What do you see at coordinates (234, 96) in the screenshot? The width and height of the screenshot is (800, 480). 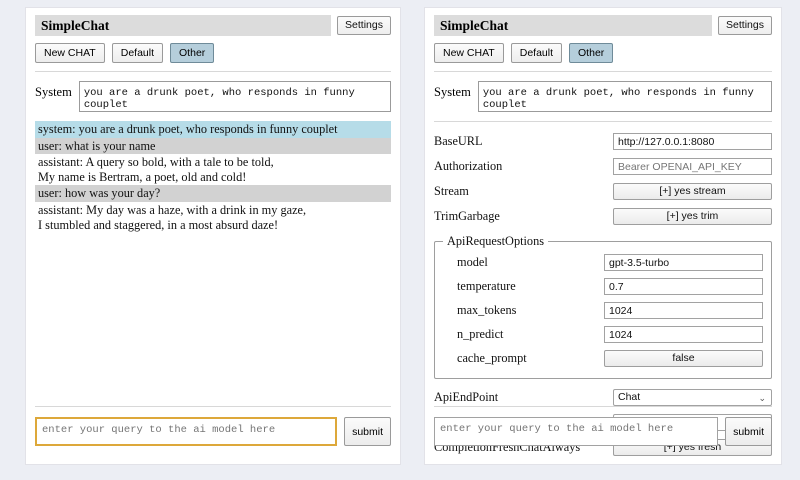 I see `system-prompt-input-left` at bounding box center [234, 96].